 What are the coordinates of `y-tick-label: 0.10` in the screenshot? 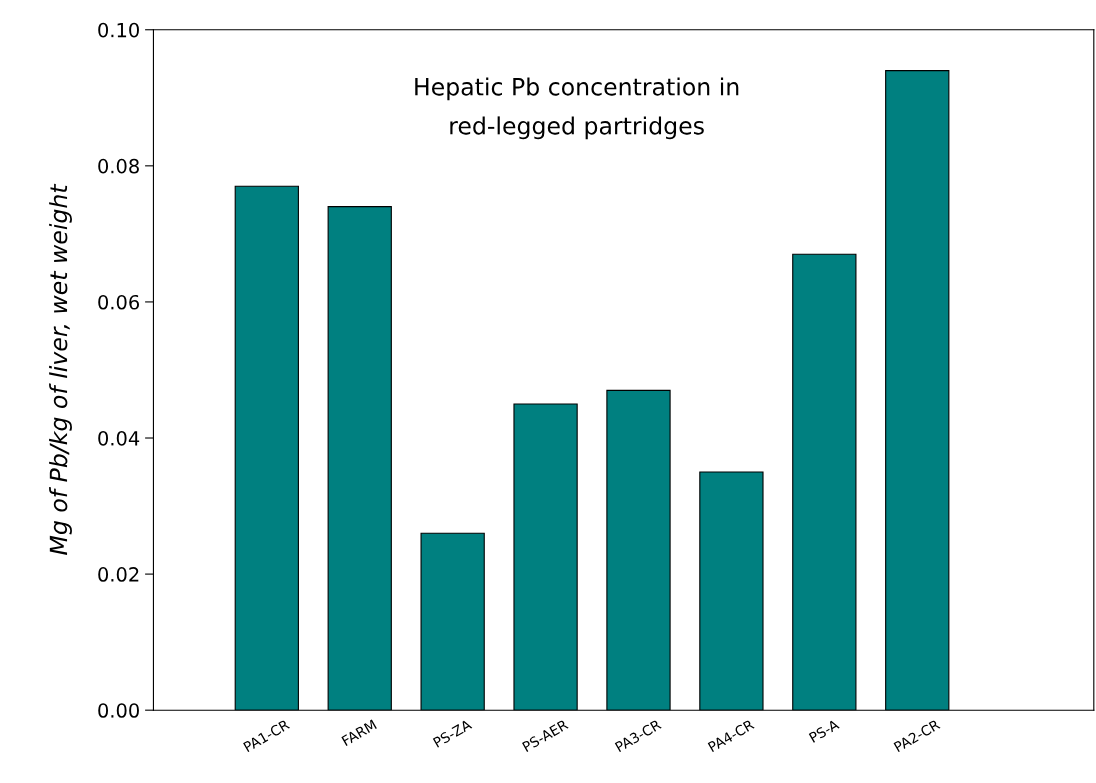 It's located at (118, 30).